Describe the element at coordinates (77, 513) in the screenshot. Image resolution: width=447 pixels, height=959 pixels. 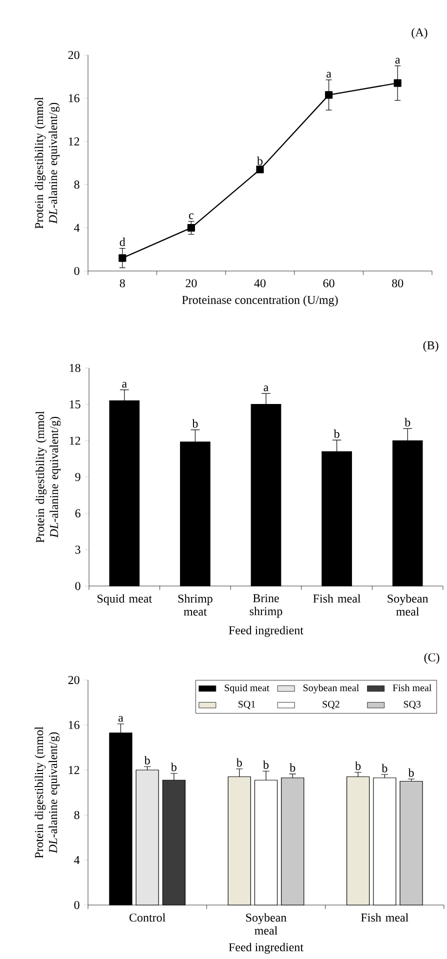
I see `y-tick-label: 6` at that location.